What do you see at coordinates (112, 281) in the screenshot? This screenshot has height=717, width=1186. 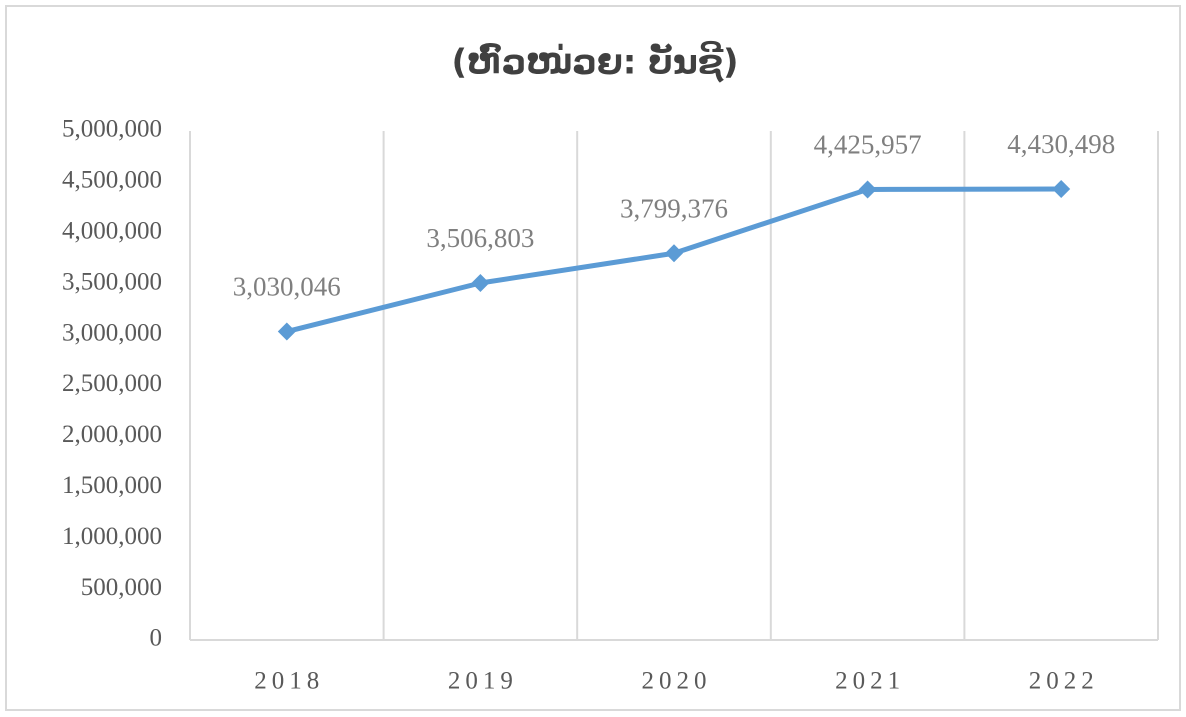 I see `y-tick-label: 3,500,000` at bounding box center [112, 281].